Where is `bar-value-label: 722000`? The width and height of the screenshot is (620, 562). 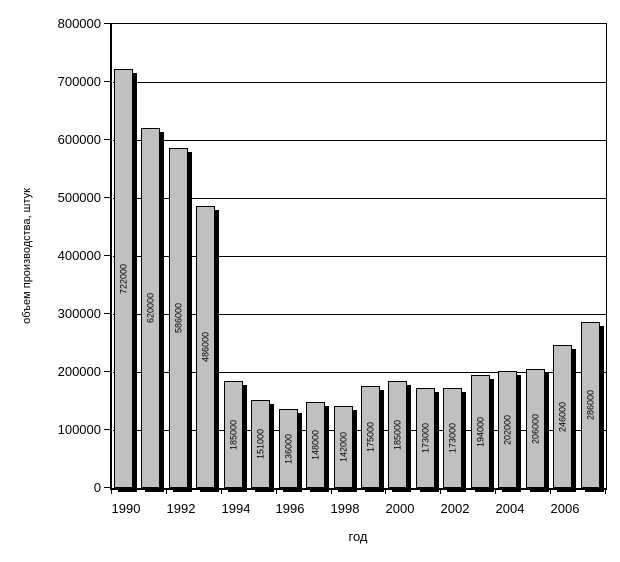 bar-value-label: 722000 is located at coordinates (123, 278).